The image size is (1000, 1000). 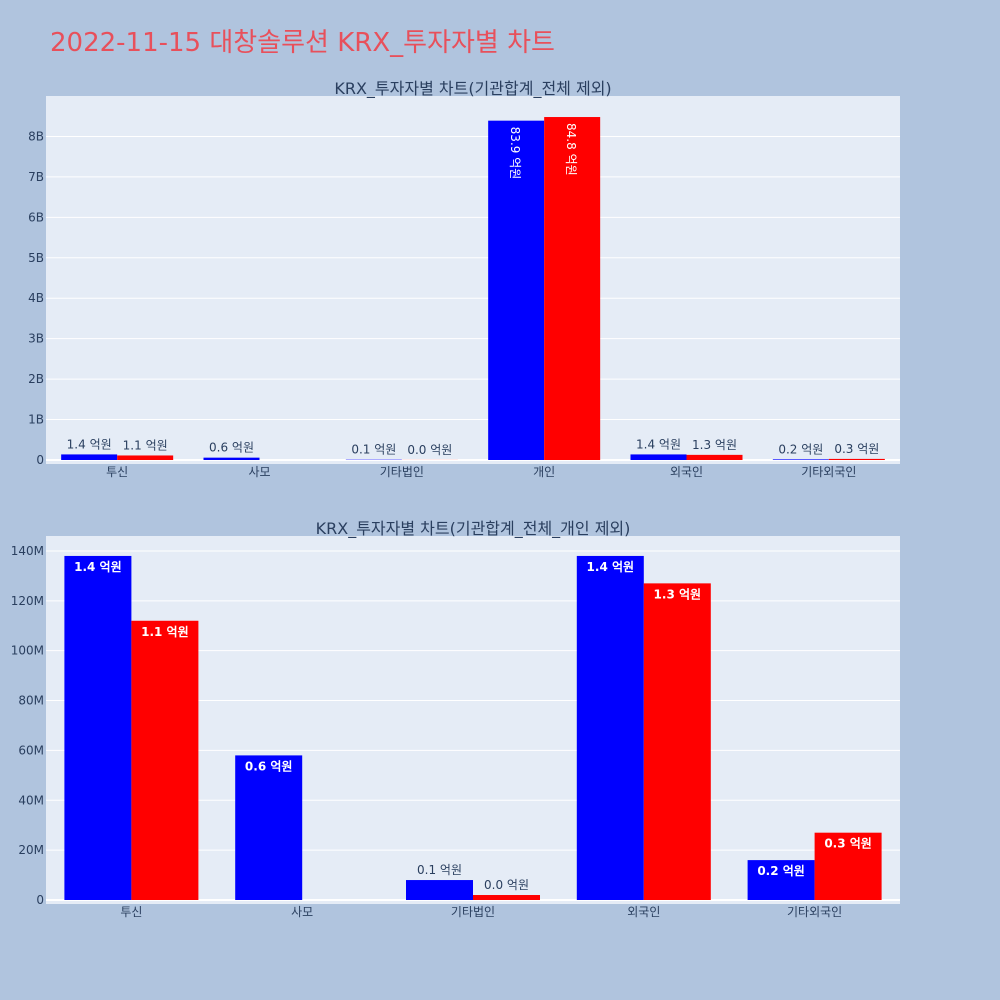 What do you see at coordinates (31, 701) in the screenshot?
I see `y-tick-label: 80M` at bounding box center [31, 701].